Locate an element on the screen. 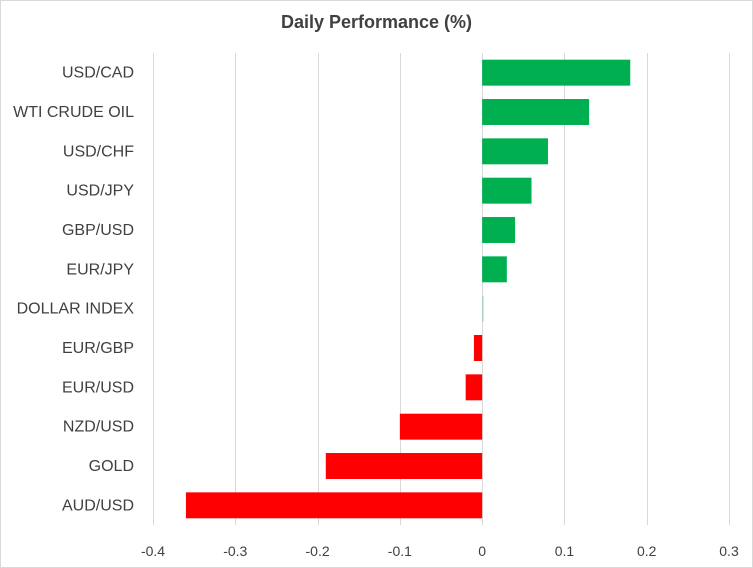 The width and height of the screenshot is (753, 568). x-tick-labels: -0.4 -0.3 -0.2 -0.1 0 0.1 0.2 0.3 is located at coordinates (440, 551).